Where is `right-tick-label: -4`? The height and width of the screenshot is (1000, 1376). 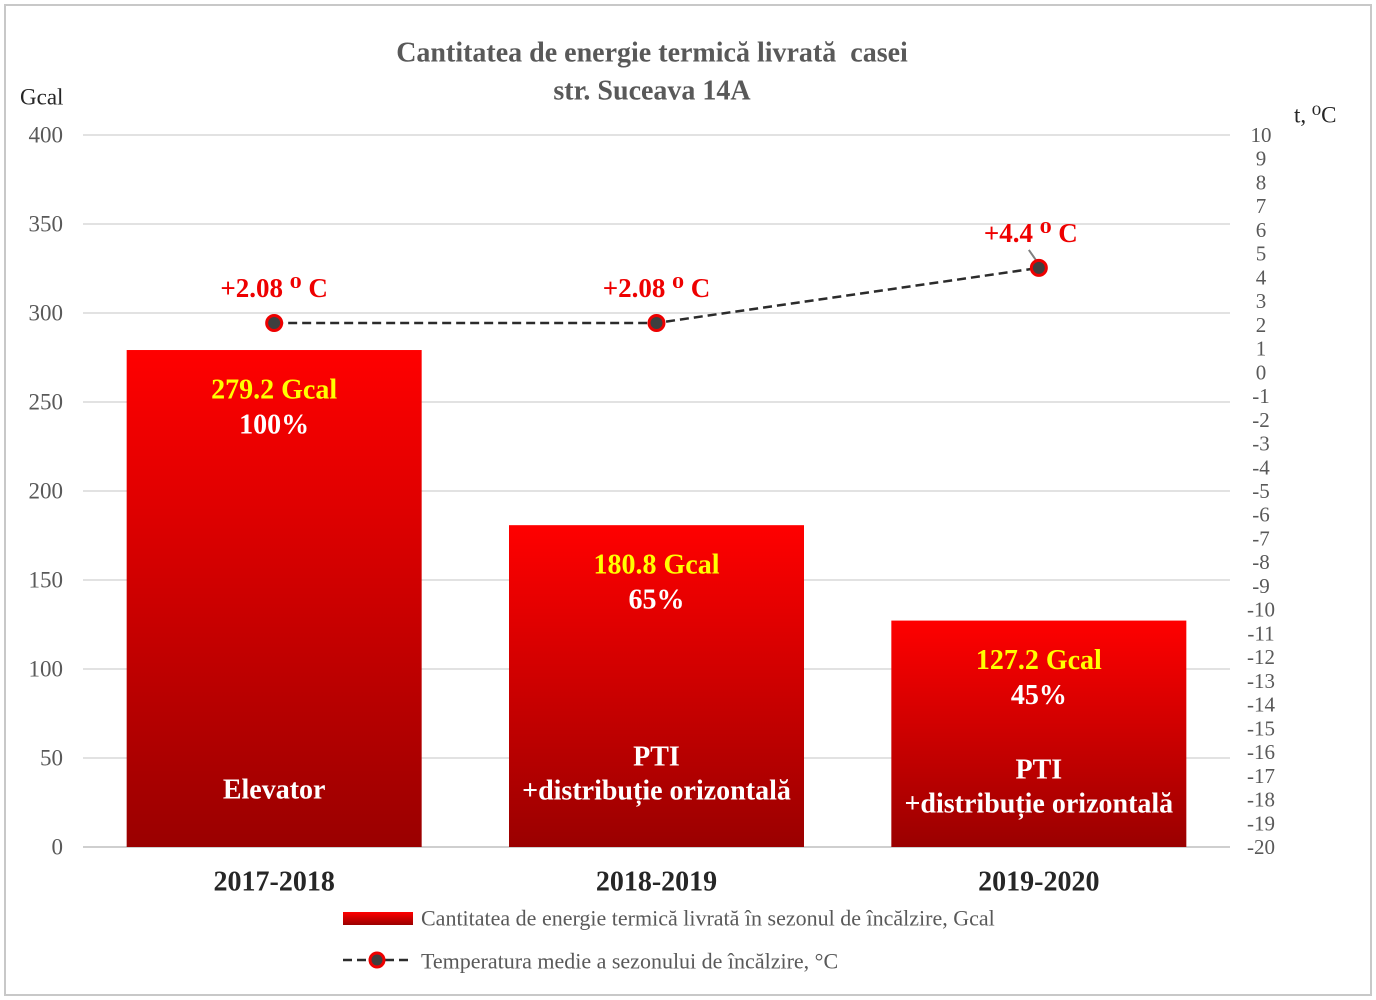
right-tick-label: -4 is located at coordinates (1261, 467).